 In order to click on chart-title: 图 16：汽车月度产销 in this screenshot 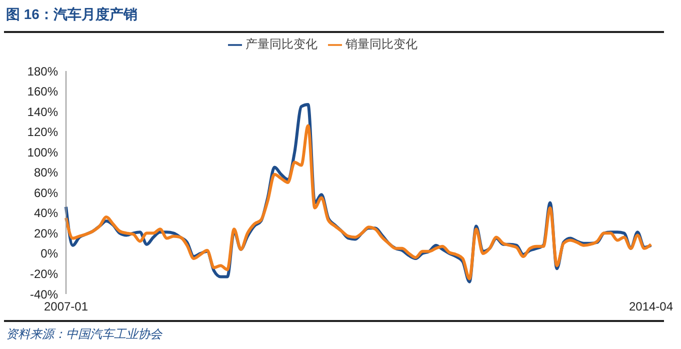, I will do `click(72, 15)`.